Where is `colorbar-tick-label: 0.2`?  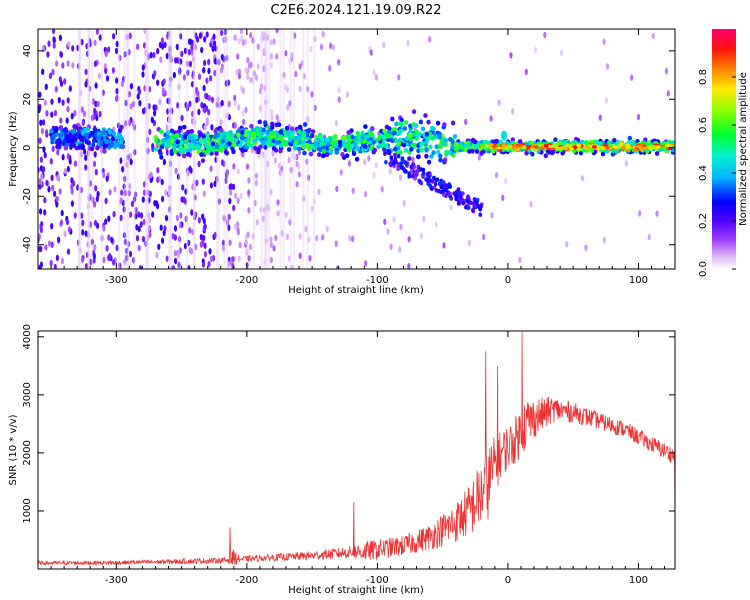 colorbar-tick-label: 0.2 is located at coordinates (703, 221).